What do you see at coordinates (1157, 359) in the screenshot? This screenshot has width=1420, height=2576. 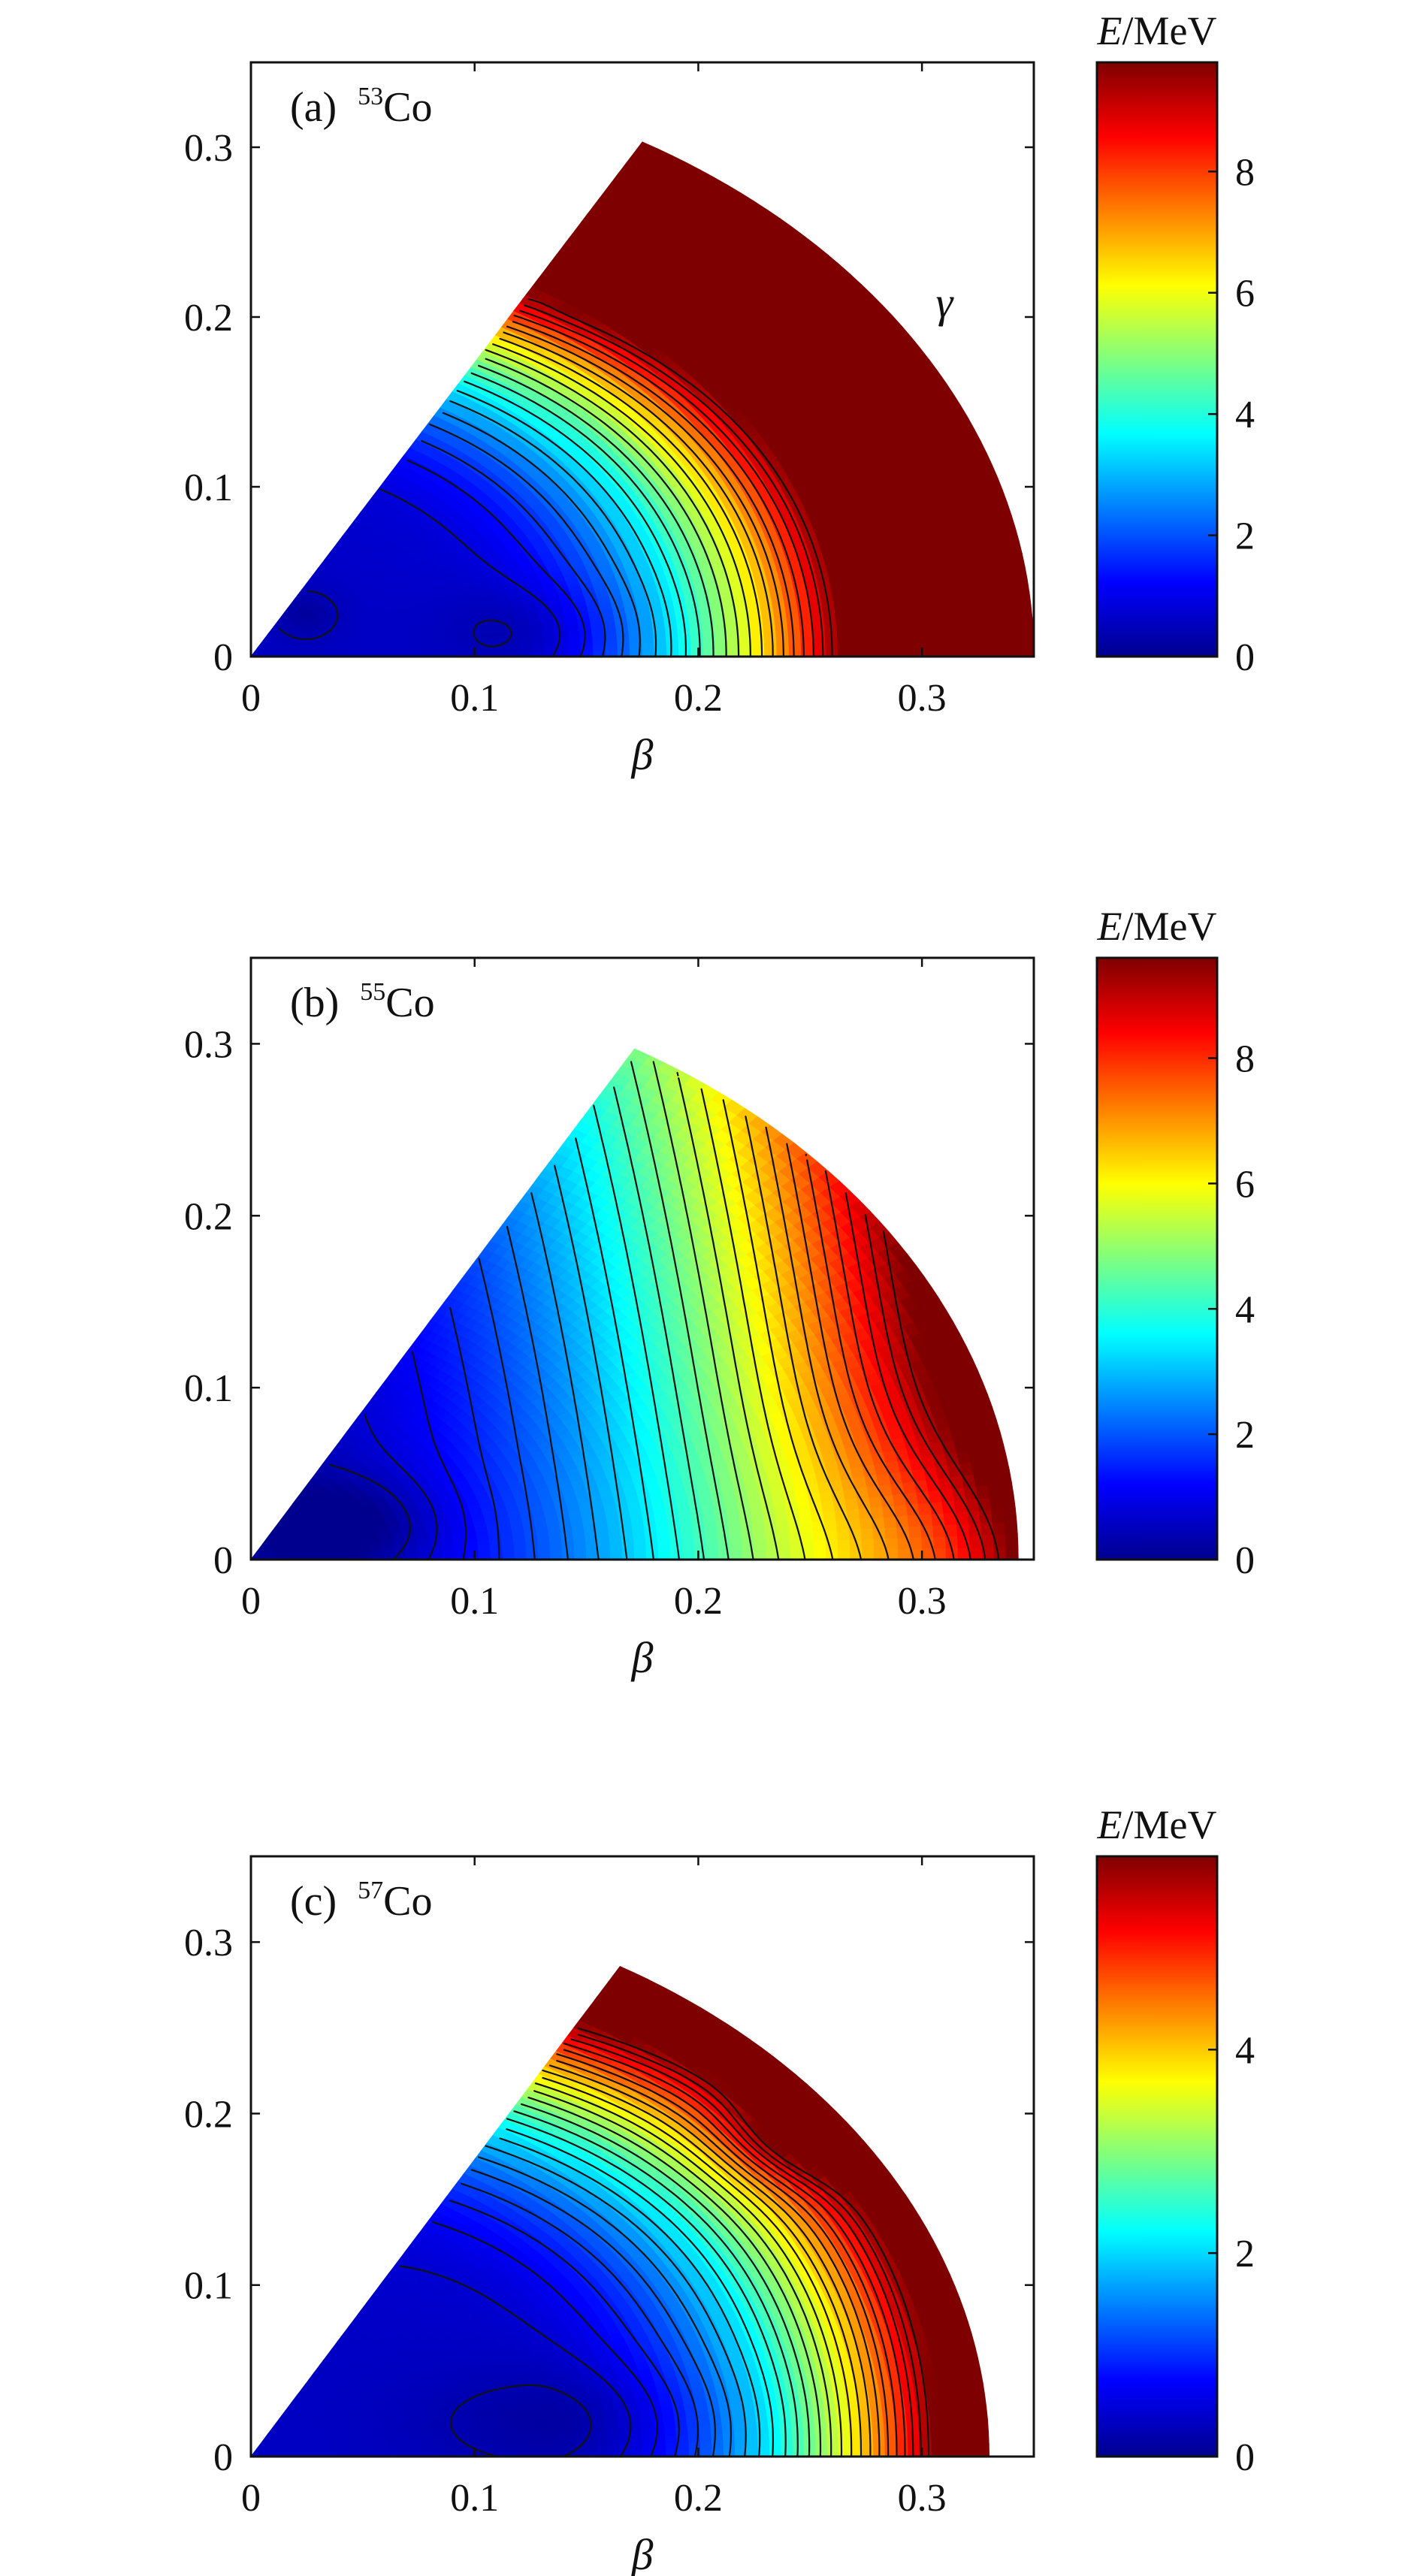 I see `colorbar` at bounding box center [1157, 359].